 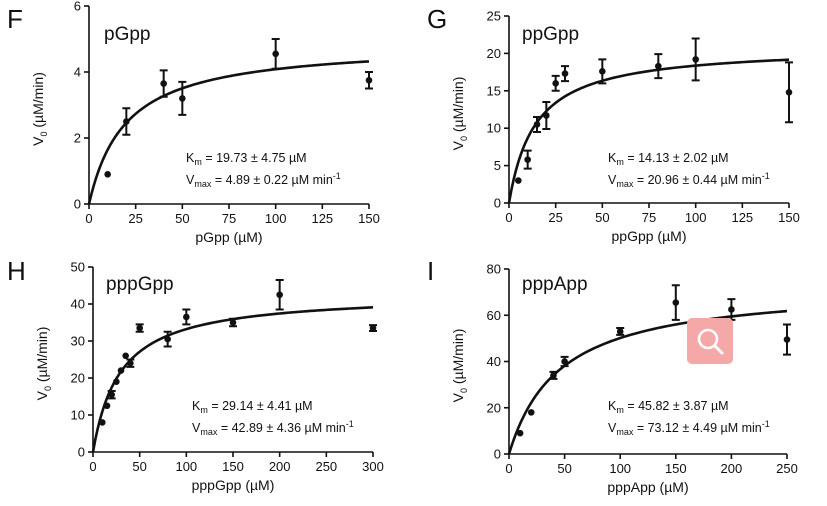 What do you see at coordinates (555, 284) in the screenshot?
I see `panel-title: pppApp` at bounding box center [555, 284].